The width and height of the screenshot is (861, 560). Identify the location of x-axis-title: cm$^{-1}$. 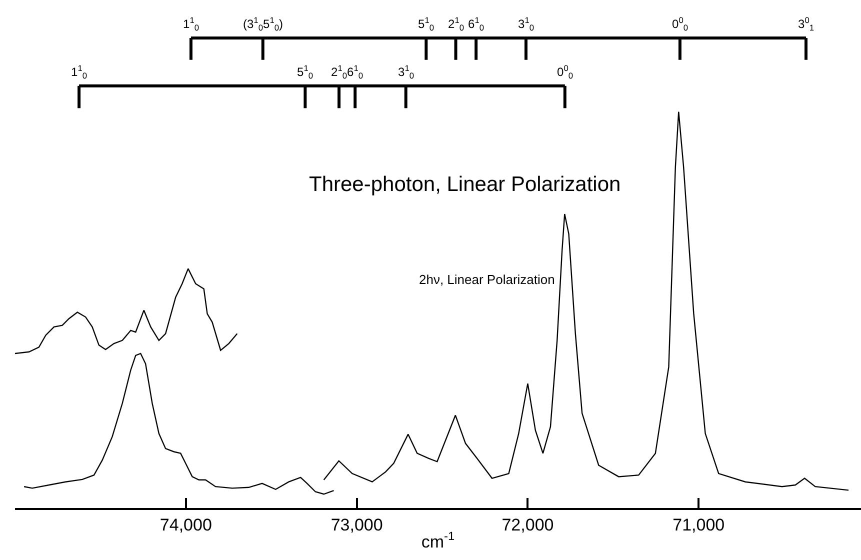
(438, 540).